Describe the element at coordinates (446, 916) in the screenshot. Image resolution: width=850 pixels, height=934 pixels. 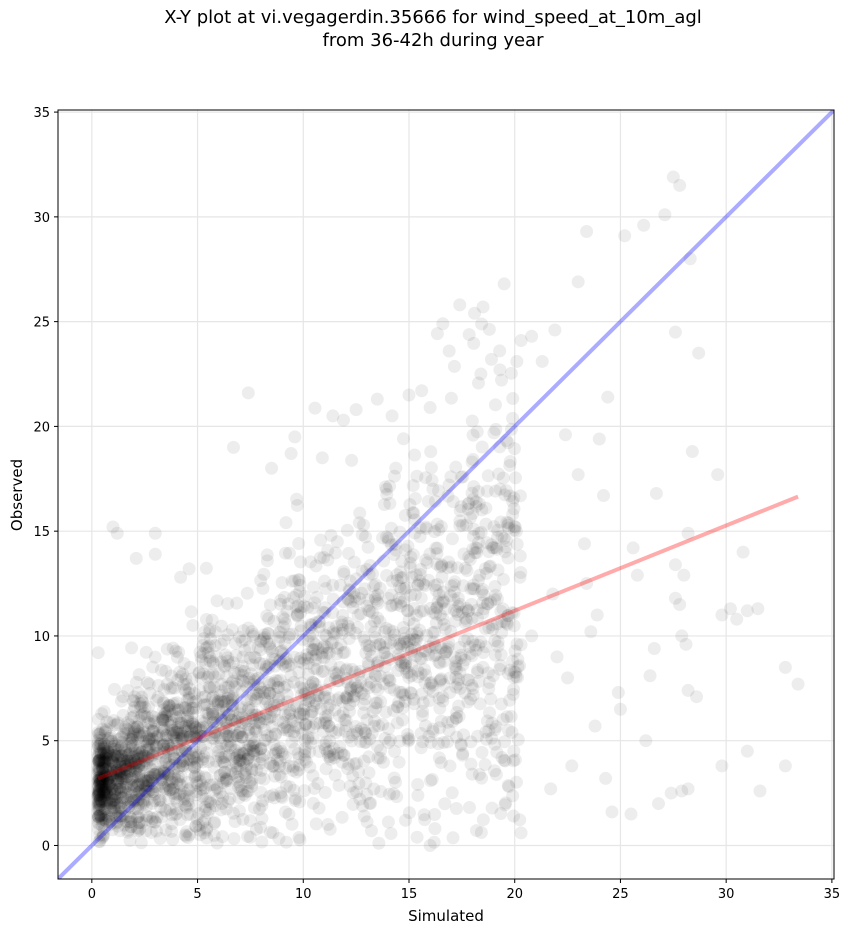
I see `x-axis-label: Simulated` at that location.